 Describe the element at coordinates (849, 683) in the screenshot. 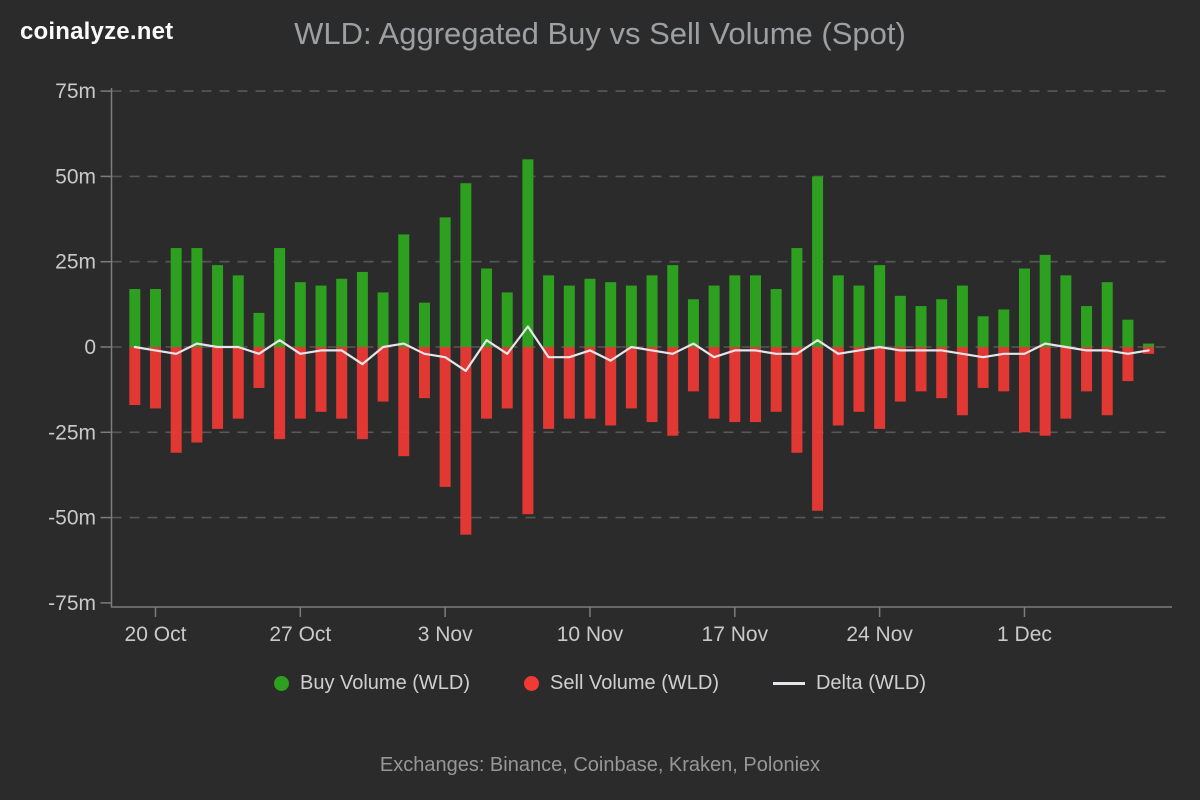

I see `legend-item-delta: Delta (WLD)` at that location.